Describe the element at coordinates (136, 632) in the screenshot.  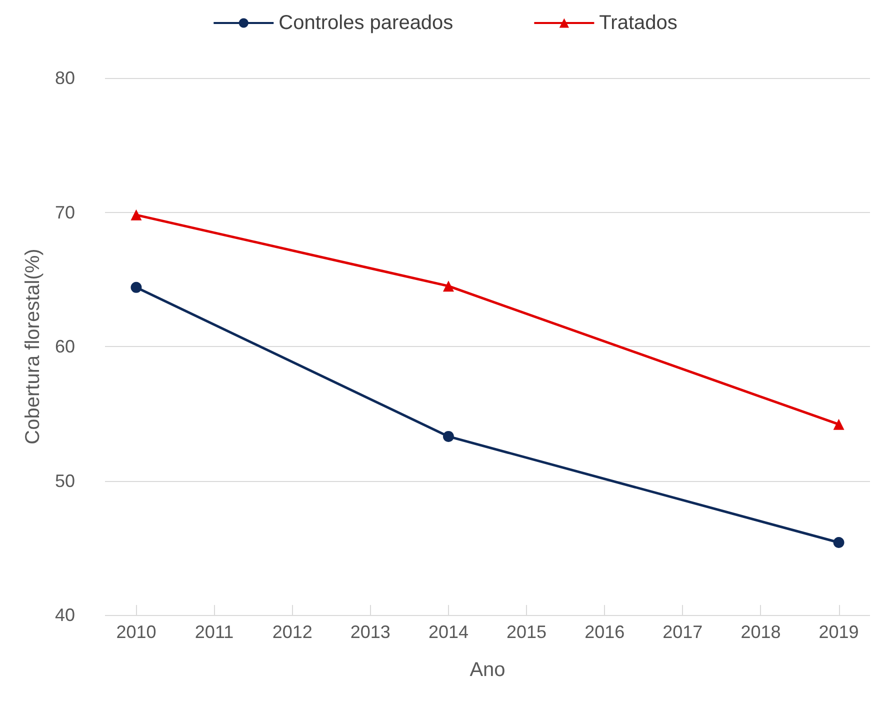
I see `x-tick-label: 2010` at that location.